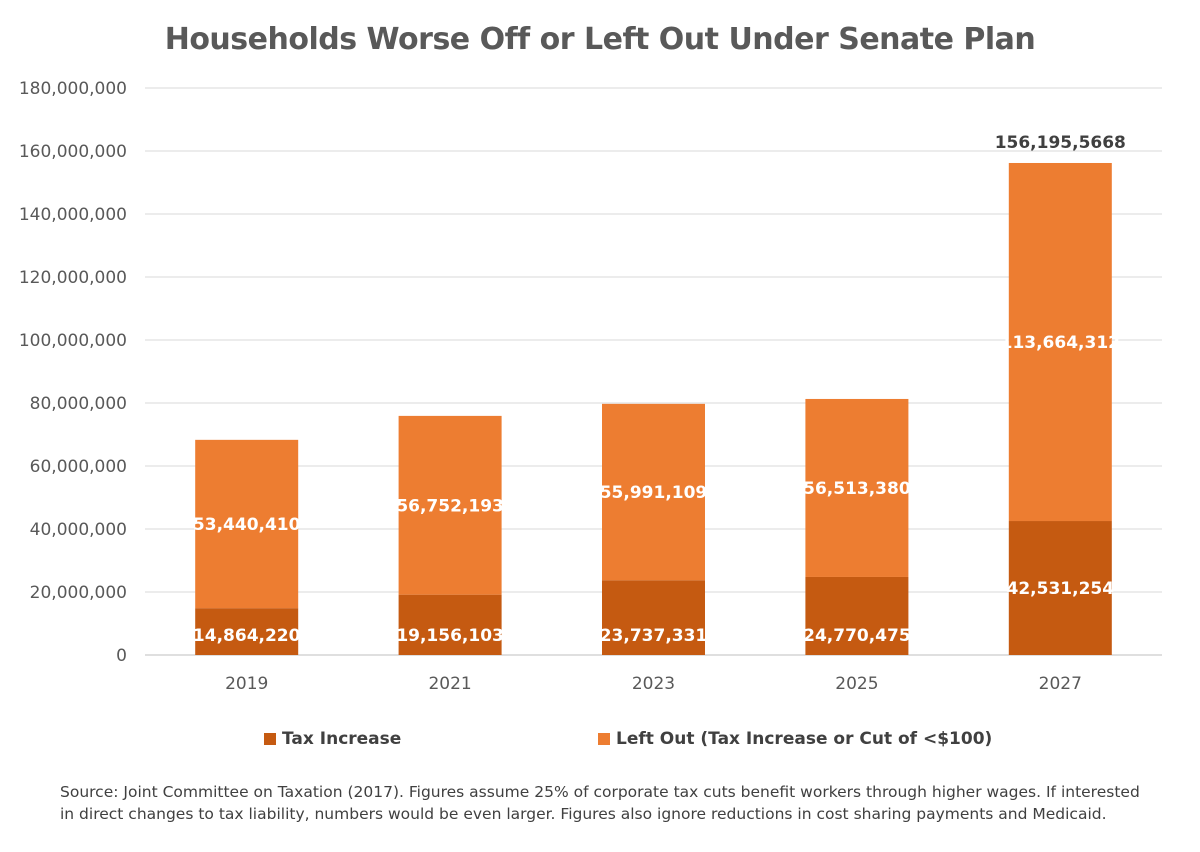  I want to click on legend-swatch-tax-increase, so click(270, 739).